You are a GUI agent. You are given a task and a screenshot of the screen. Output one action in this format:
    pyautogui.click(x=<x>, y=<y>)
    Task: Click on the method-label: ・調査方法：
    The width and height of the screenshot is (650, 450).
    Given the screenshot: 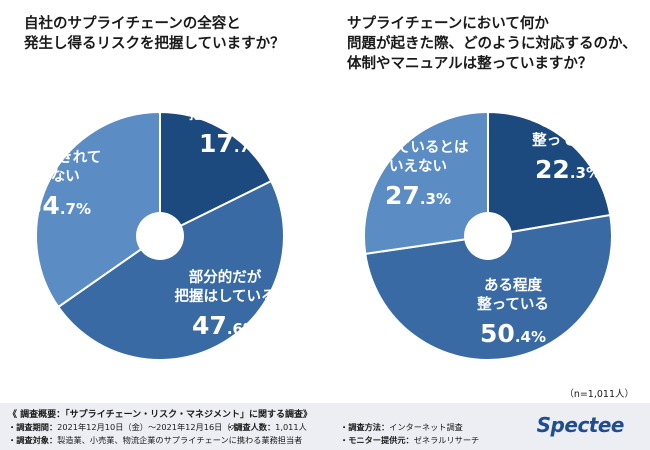 What is the action you would take?
    pyautogui.click(x=365, y=427)
    